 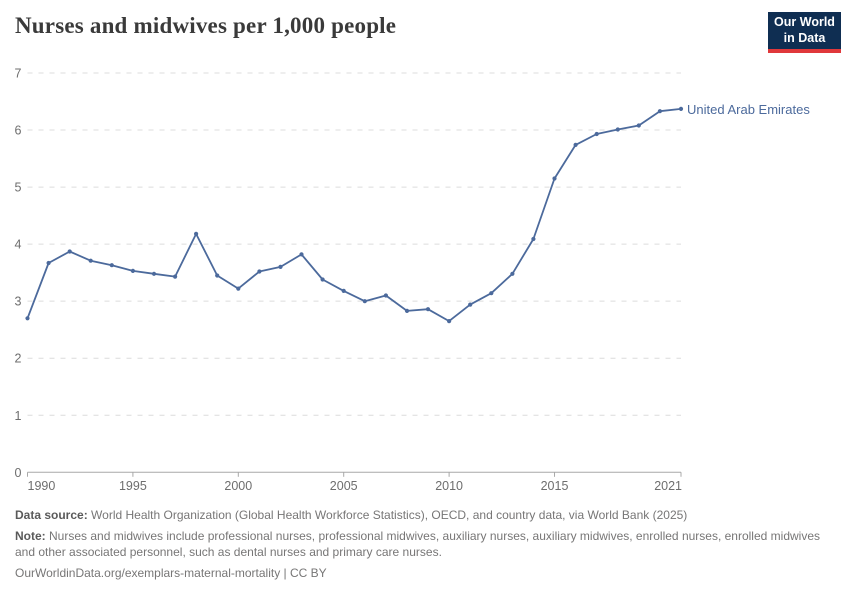 What do you see at coordinates (555, 486) in the screenshot?
I see `x-axis-tick-label: 2015` at bounding box center [555, 486].